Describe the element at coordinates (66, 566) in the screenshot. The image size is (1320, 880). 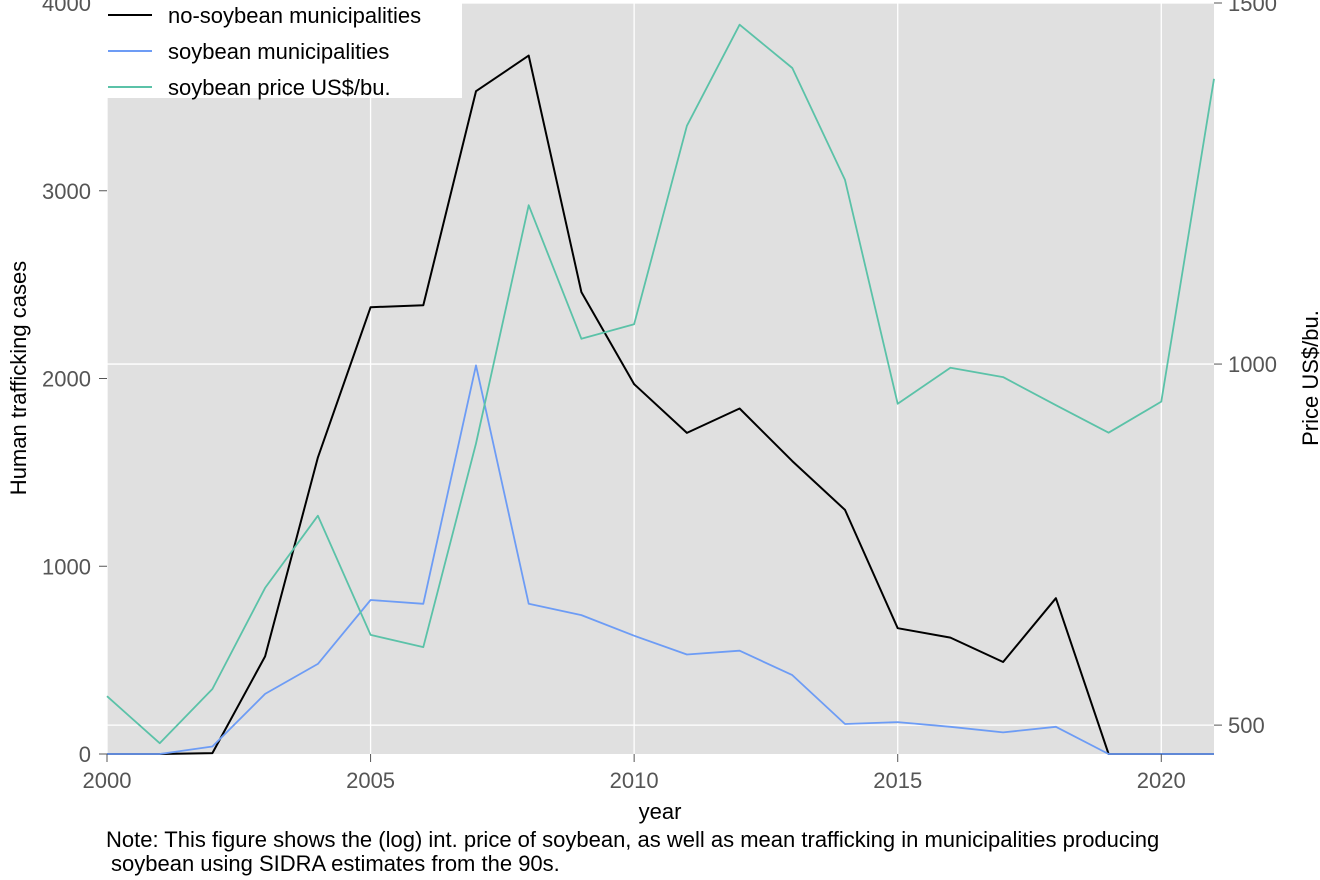
I see `y-tick-label: 1000` at that location.